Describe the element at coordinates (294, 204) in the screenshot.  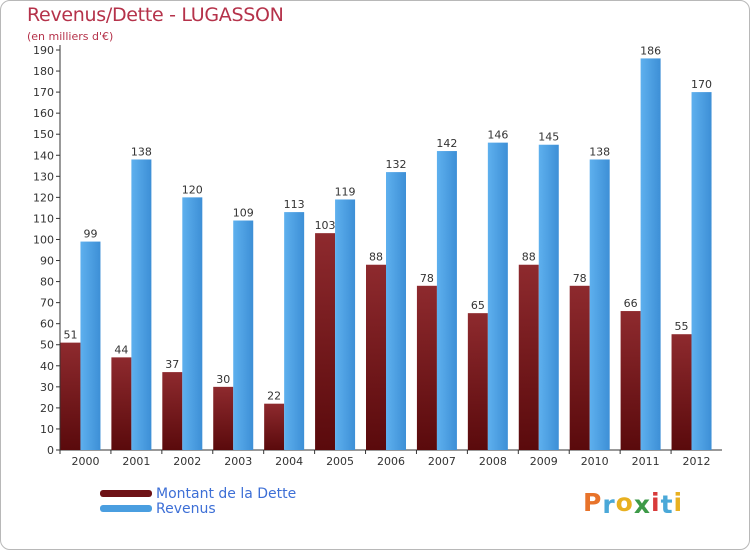
I see `data-label-revenus: 113` at that location.